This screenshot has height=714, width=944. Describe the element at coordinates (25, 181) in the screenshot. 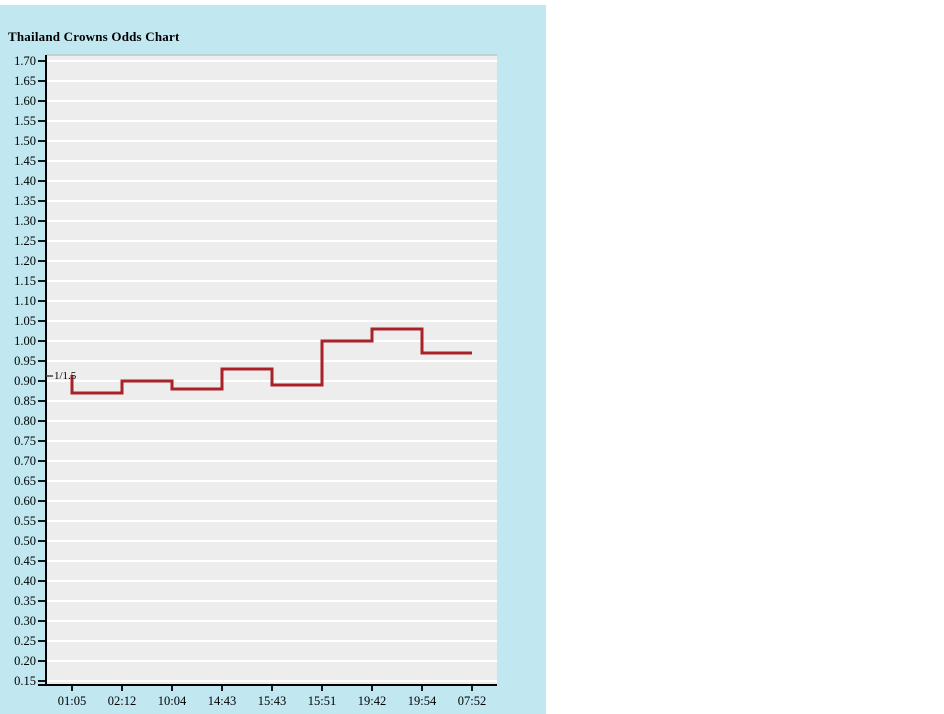

I see `y-tick-label: 1.40` at that location.